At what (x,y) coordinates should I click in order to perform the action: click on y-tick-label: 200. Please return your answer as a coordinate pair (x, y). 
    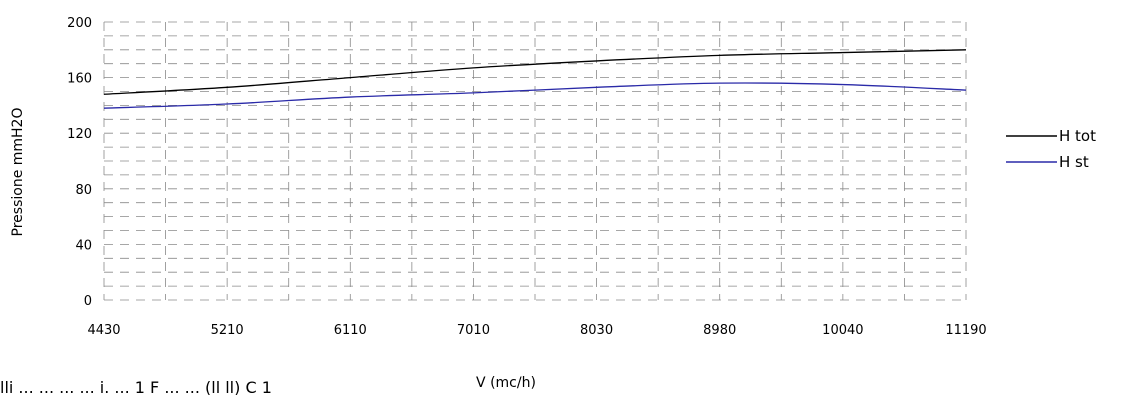
    Looking at the image, I should click on (79, 23).